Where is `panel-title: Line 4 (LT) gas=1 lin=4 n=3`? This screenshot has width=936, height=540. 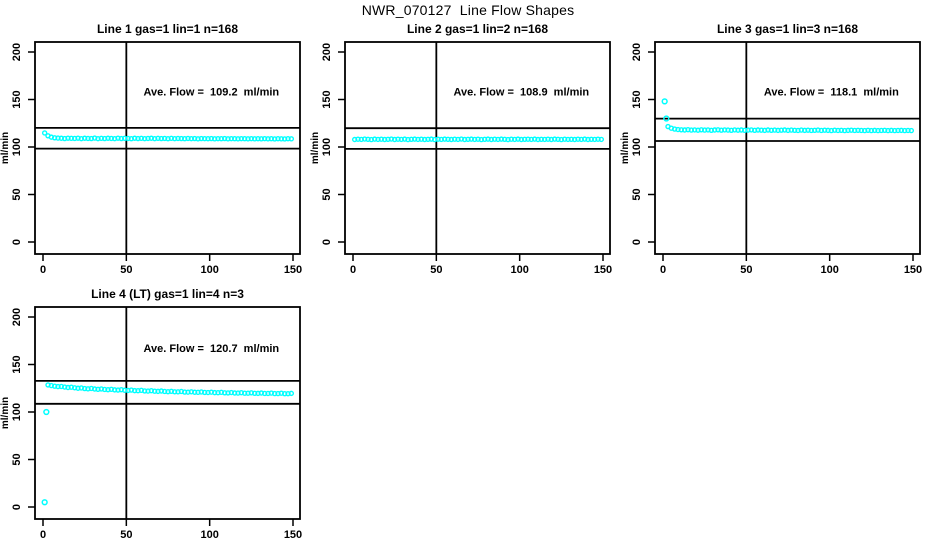
panel-title: Line 4 (LT) gas=1 lin=4 n=3 is located at coordinates (167, 294).